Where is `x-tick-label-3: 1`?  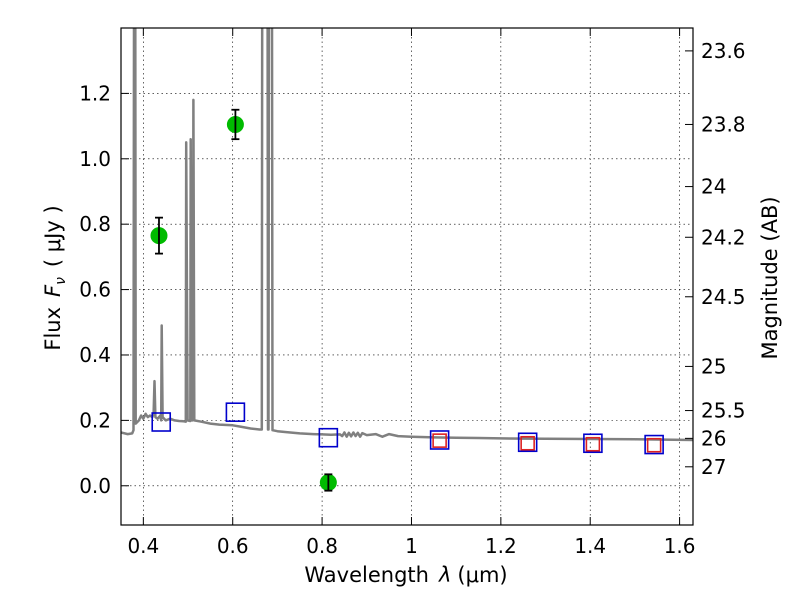 x-tick-label-3: 1 is located at coordinates (411, 546).